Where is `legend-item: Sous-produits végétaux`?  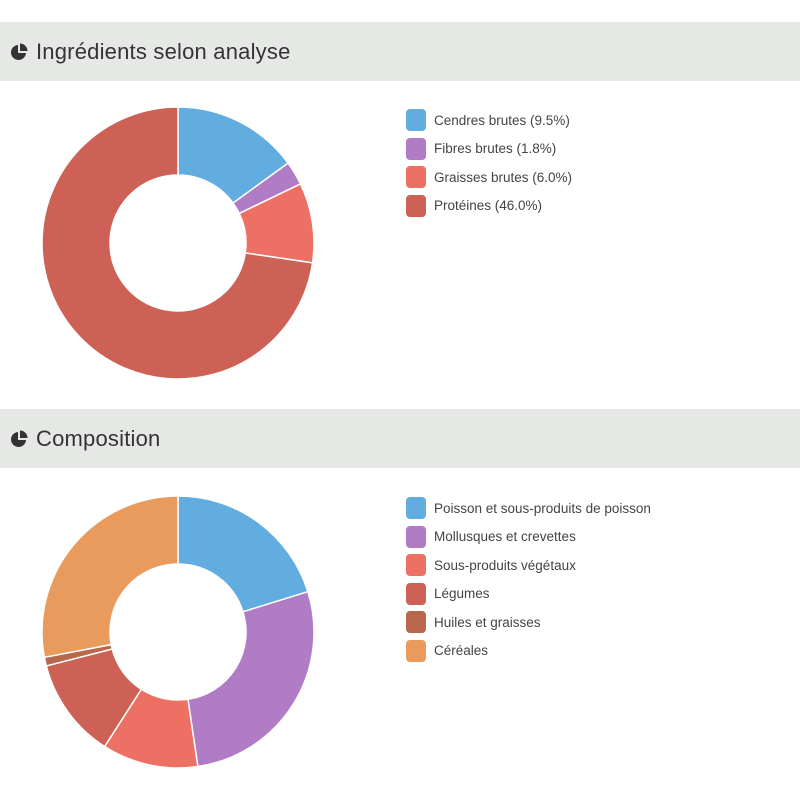 legend-item: Sous-produits végétaux is located at coordinates (528, 565).